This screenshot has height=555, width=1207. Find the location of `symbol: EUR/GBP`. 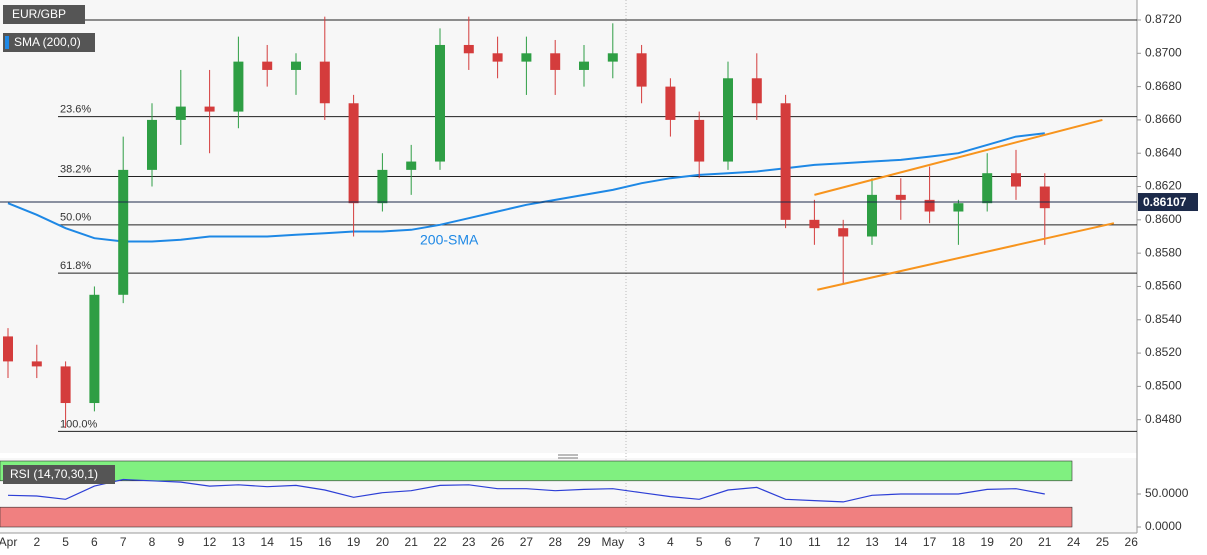

symbol: EUR/GBP is located at coordinates (39, 14).